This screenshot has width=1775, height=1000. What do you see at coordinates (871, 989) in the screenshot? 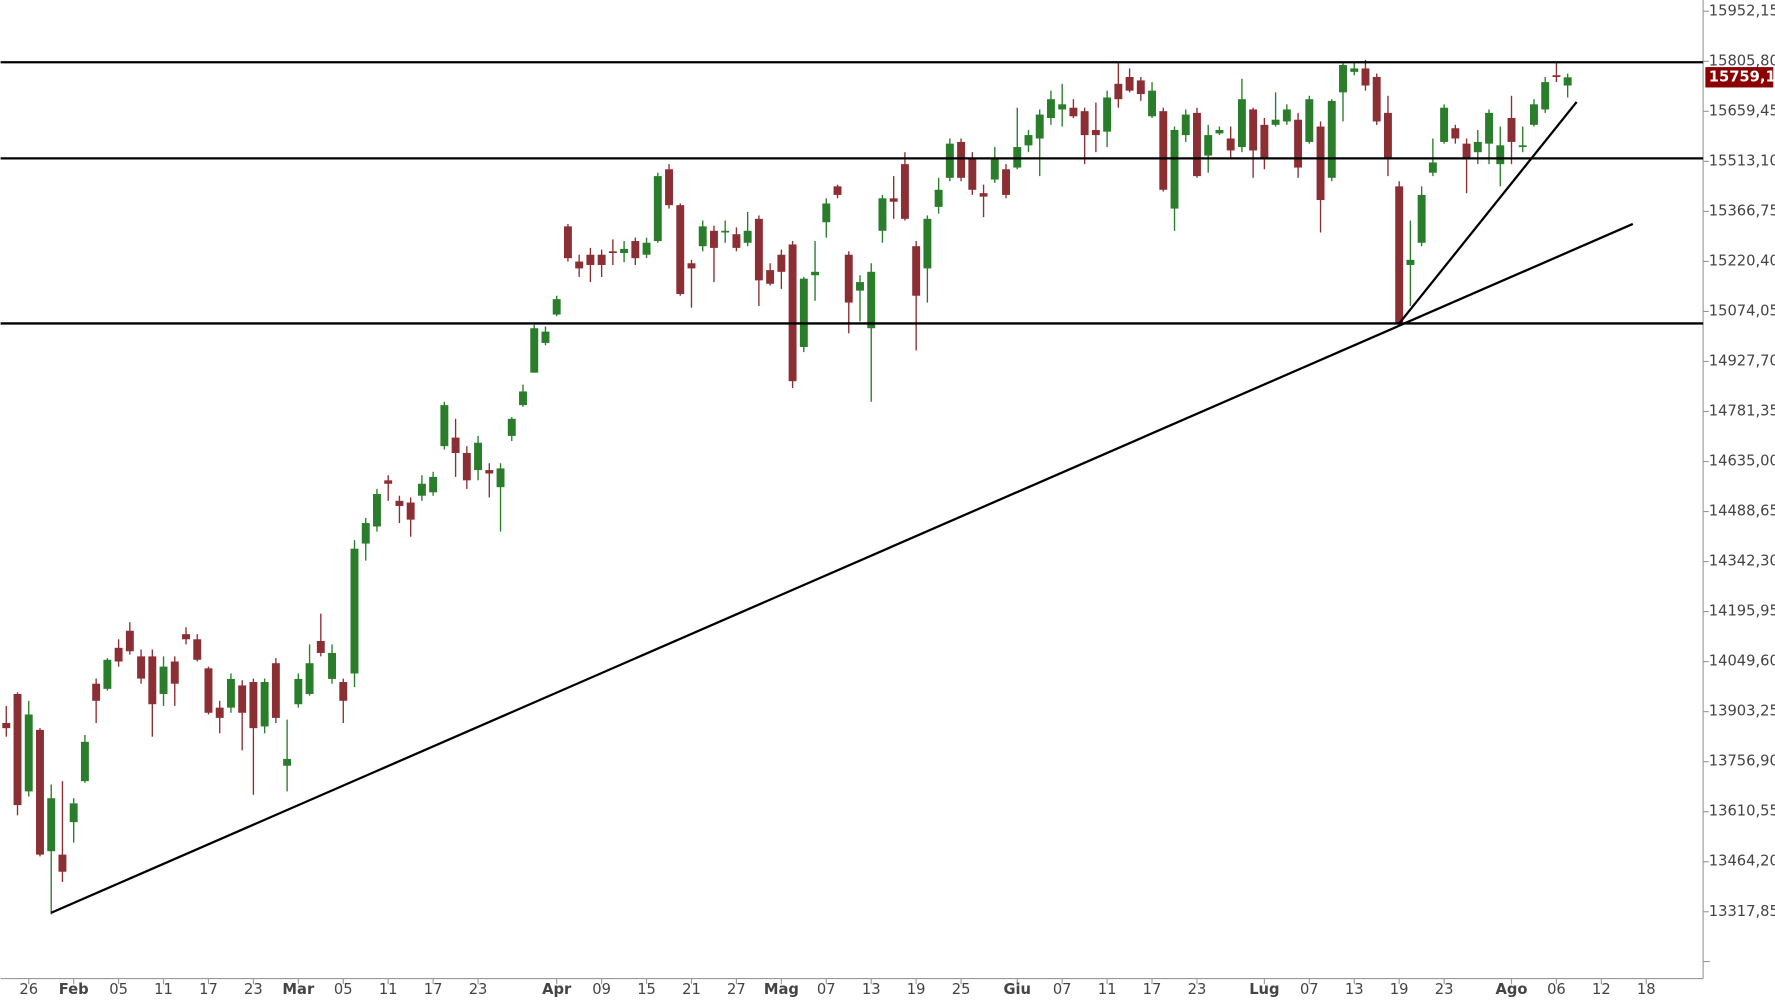
I see `x-tick-label: 13` at bounding box center [871, 989].